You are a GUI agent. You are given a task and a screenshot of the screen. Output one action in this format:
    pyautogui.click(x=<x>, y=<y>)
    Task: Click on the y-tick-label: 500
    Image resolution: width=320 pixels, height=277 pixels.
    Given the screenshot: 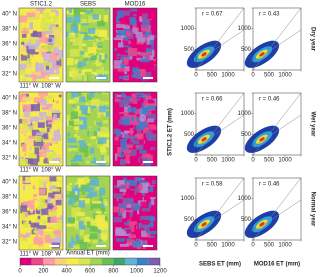 What is the action you would take?
    pyautogui.click(x=189, y=50)
    